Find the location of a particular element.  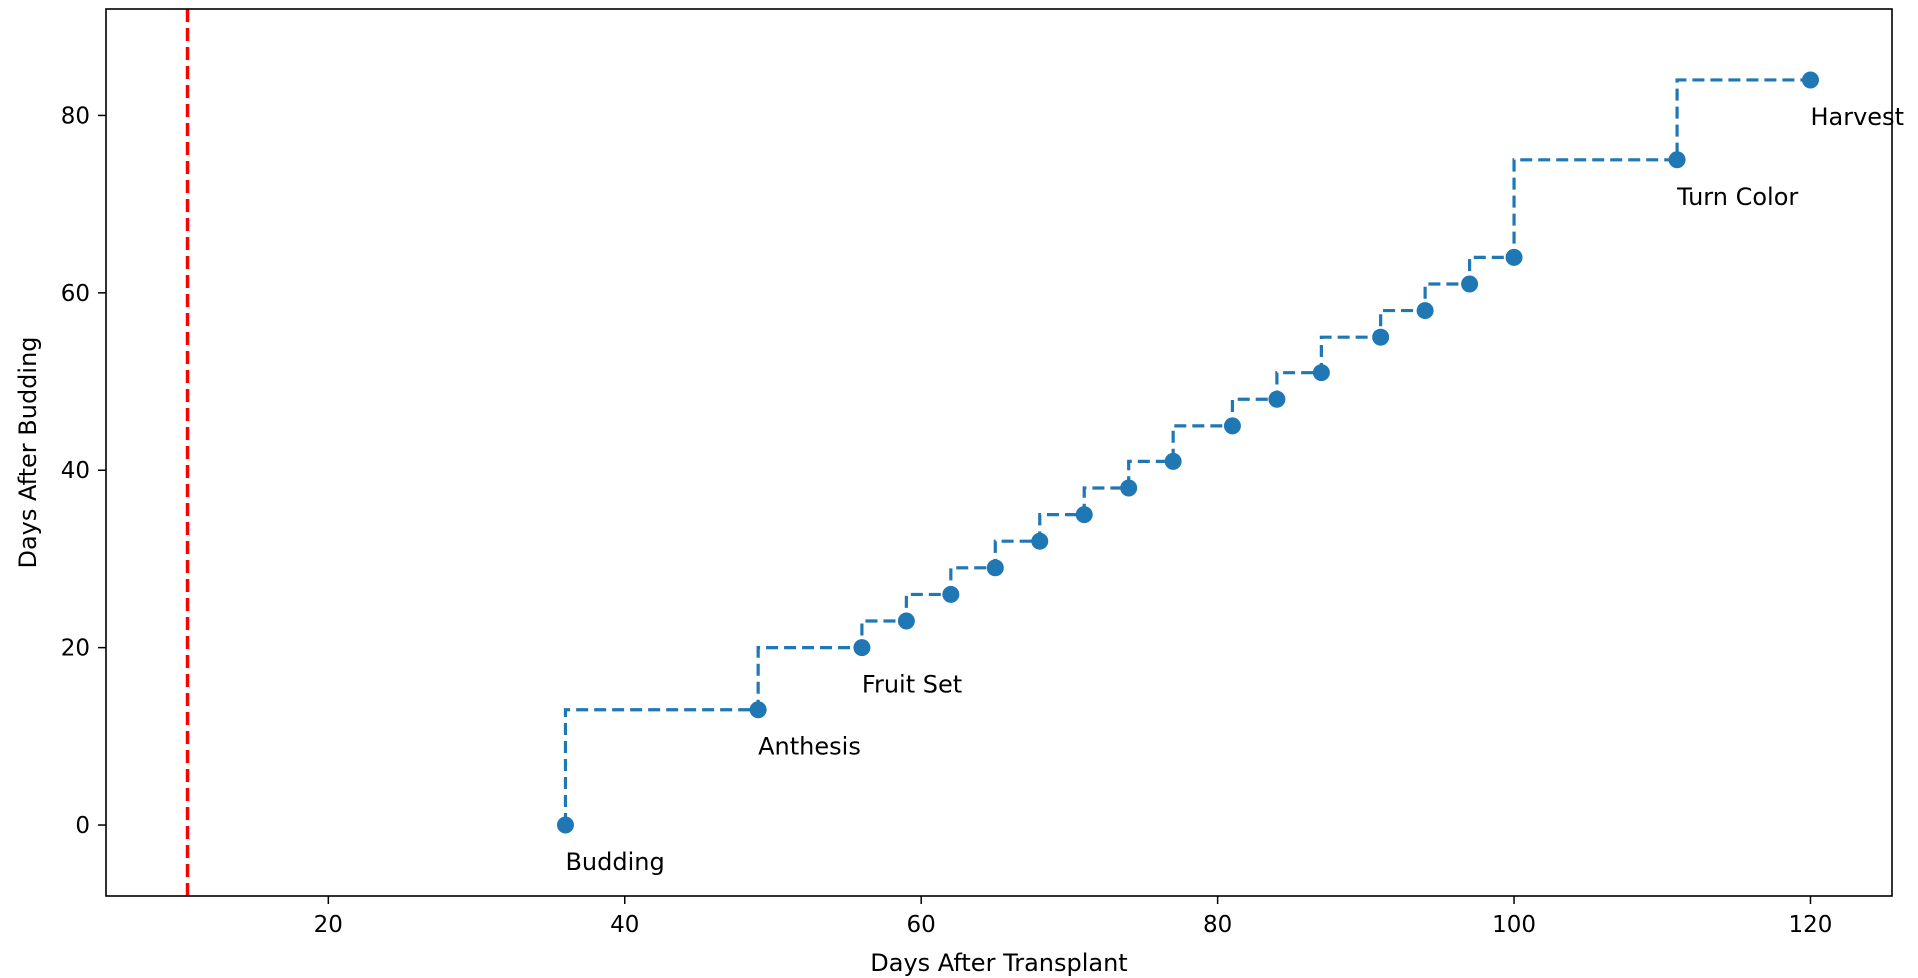

x-tick-label: 60 is located at coordinates (921, 925).